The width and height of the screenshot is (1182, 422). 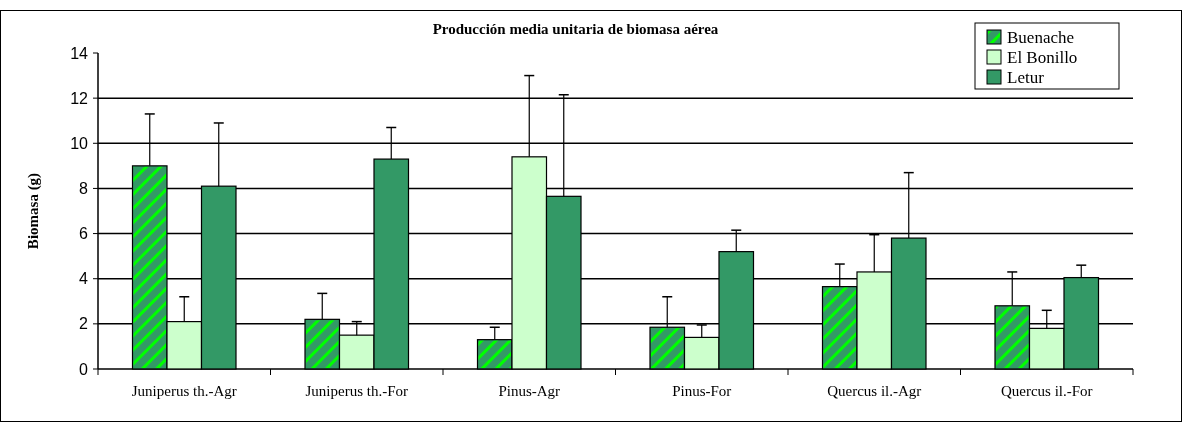 What do you see at coordinates (84, 234) in the screenshot?
I see `y-tick-label: 6` at bounding box center [84, 234].